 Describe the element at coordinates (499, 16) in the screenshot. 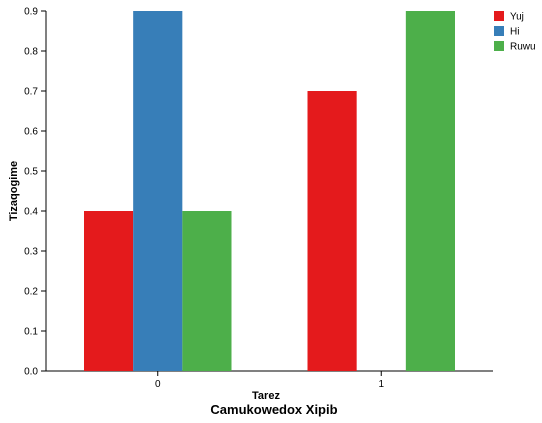

I see `legend-swatch-yuj` at that location.